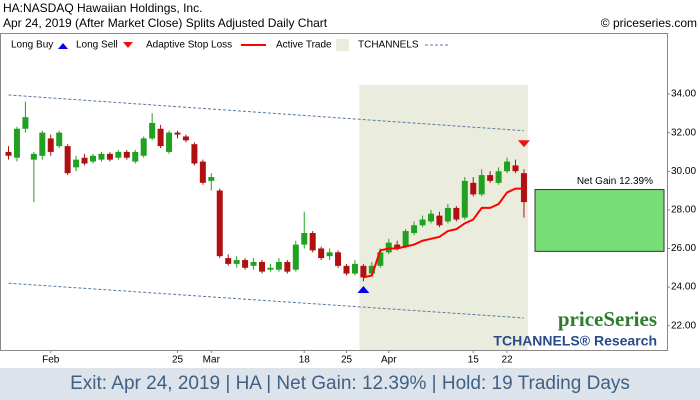 The image size is (700, 400). Describe the element at coordinates (649, 23) in the screenshot. I see `source: © priceseries.com` at that location.